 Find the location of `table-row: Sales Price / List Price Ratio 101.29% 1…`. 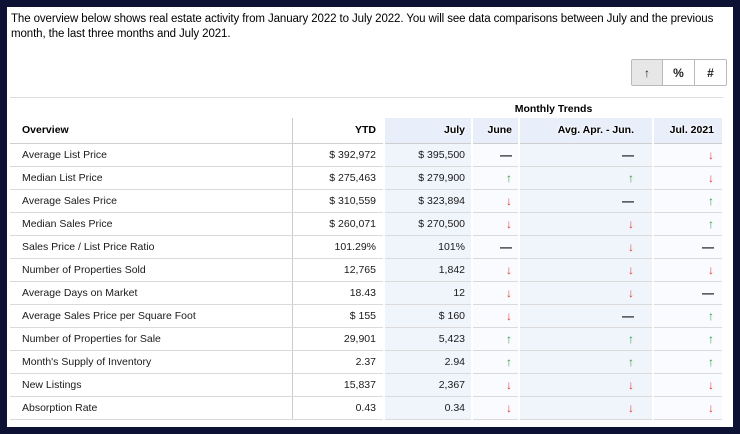

table-row: Sales Price / List Price Ratio 101.29% 1… is located at coordinates (367, 247).